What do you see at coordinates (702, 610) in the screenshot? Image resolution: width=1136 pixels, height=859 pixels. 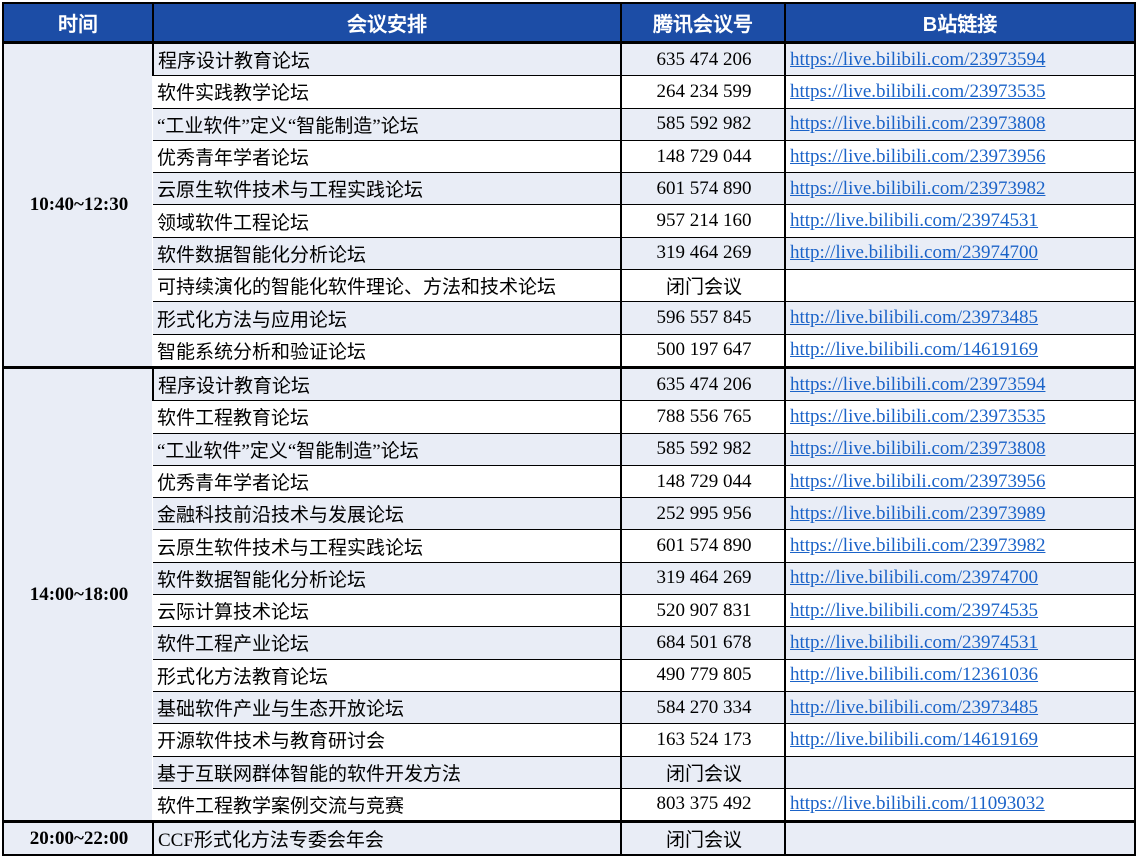 I see `meeting-id-cell: 520 907 831` at bounding box center [702, 610].